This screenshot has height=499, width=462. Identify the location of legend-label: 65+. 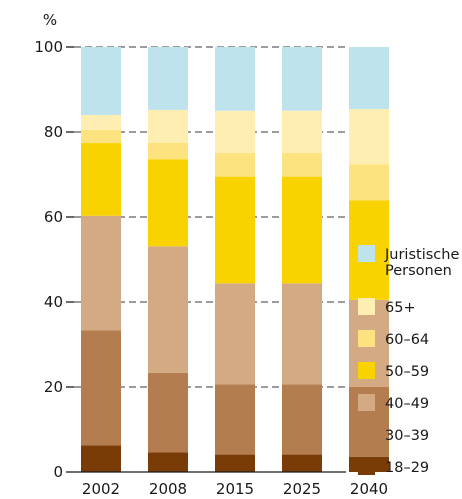
(400, 308).